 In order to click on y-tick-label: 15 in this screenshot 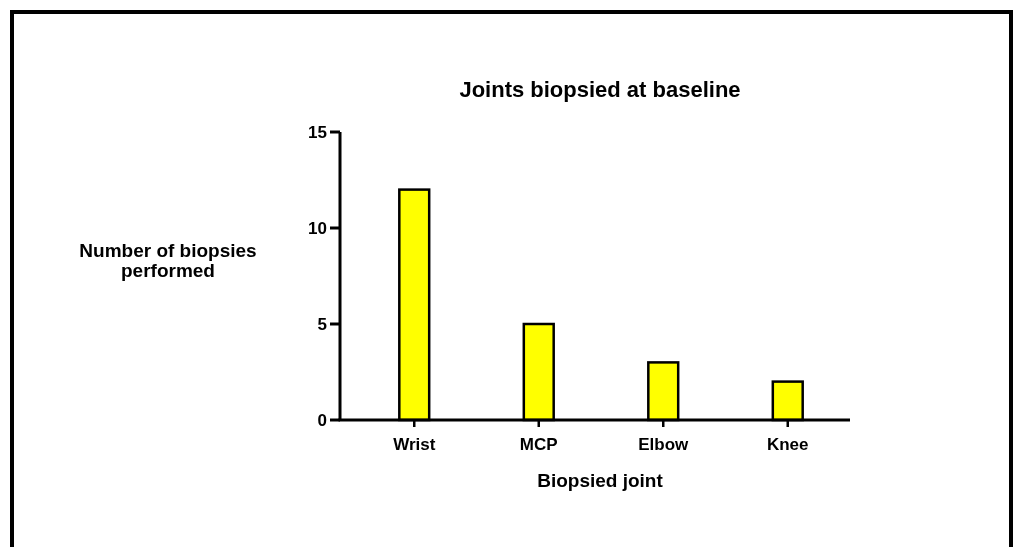, I will do `click(317, 132)`.